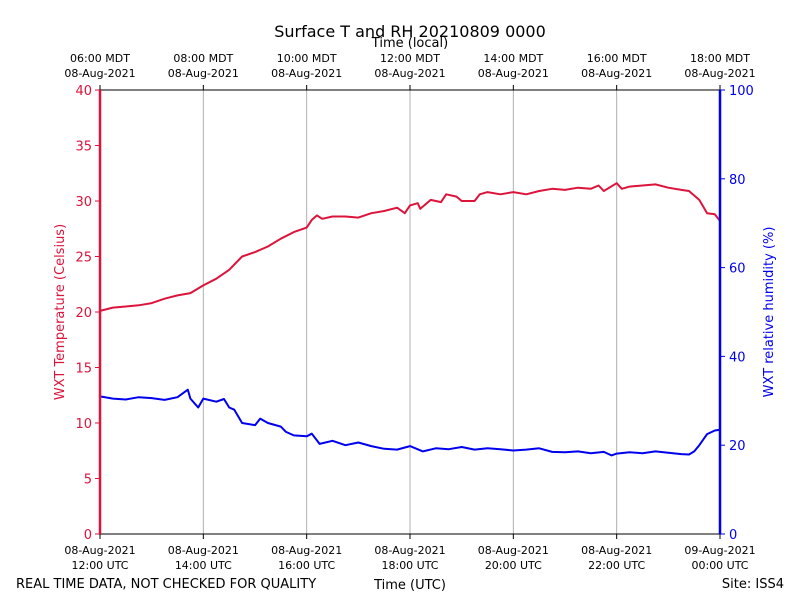 The width and height of the screenshot is (800, 600). Describe the element at coordinates (733, 535) in the screenshot. I see `right-tick-label: 0` at that location.